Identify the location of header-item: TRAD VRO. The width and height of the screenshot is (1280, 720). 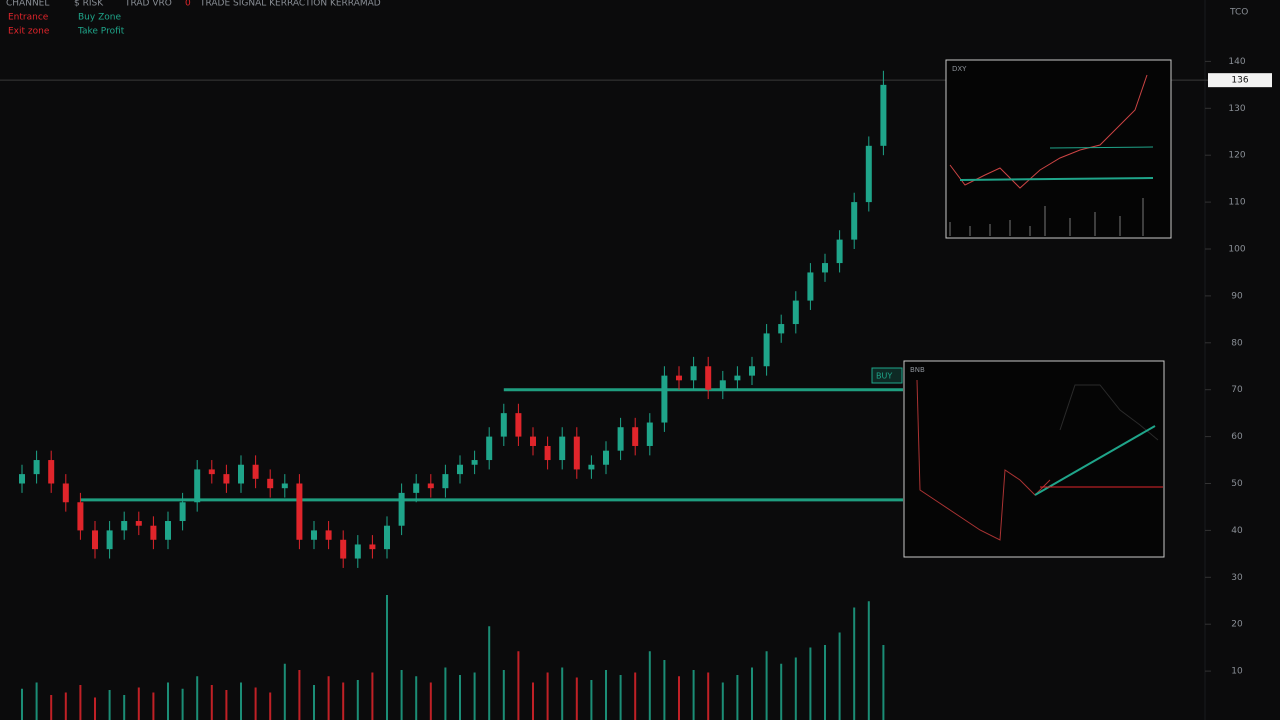
(148, 4).